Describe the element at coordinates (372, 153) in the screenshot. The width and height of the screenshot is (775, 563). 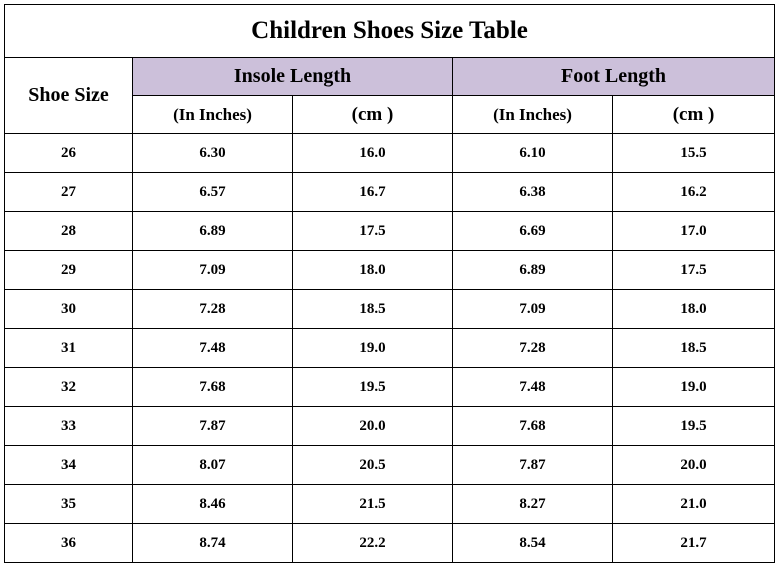
I see `insole-cm-cell: 16.0` at that location.